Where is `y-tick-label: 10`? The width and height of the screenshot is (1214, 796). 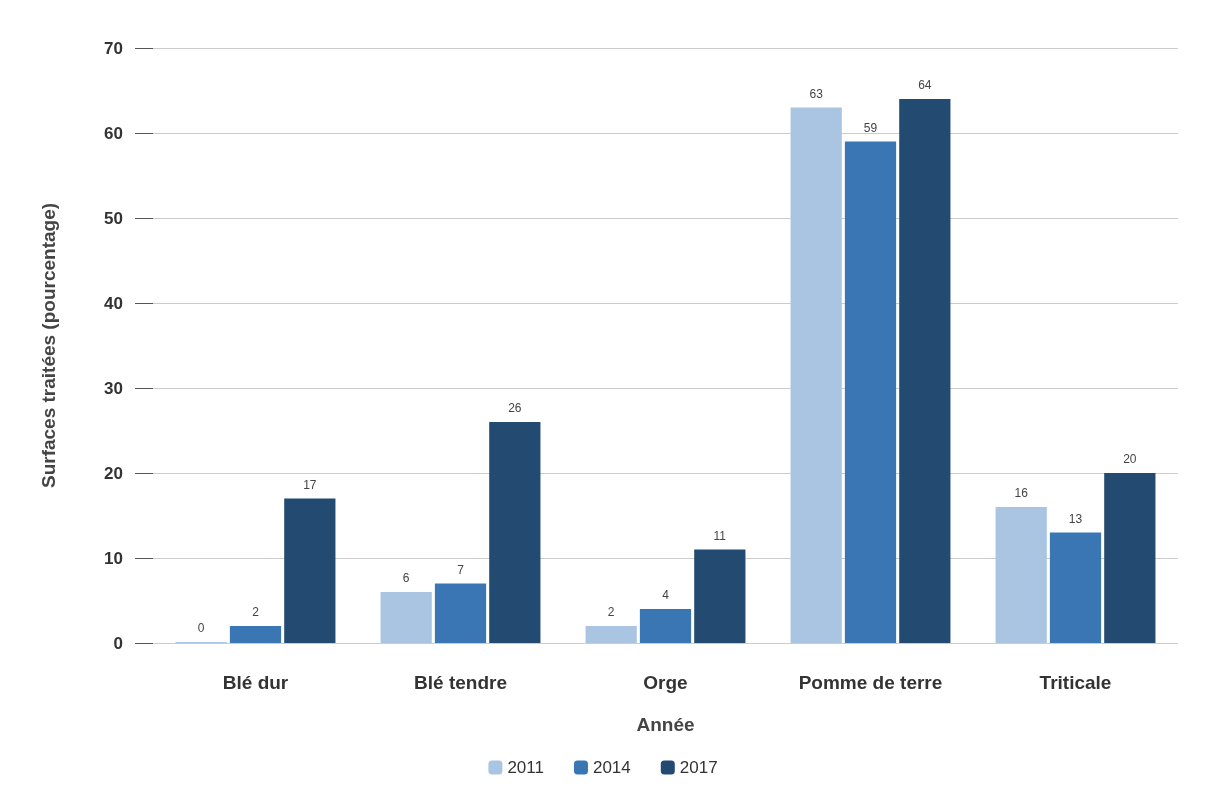
y-tick-label: 10 is located at coordinates (113, 558).